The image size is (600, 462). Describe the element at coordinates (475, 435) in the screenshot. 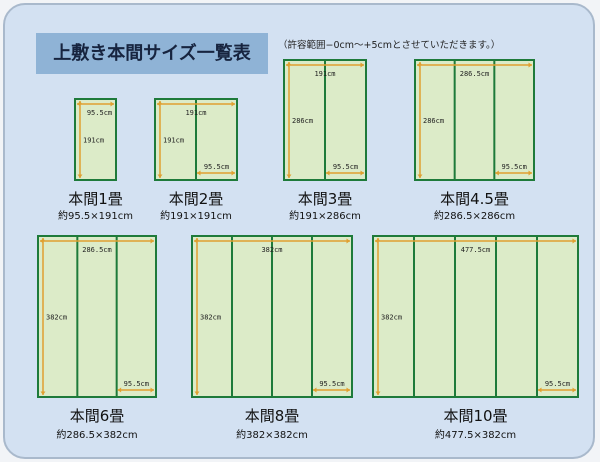

I see `mat-size: 約477.5×382cm` at that location.